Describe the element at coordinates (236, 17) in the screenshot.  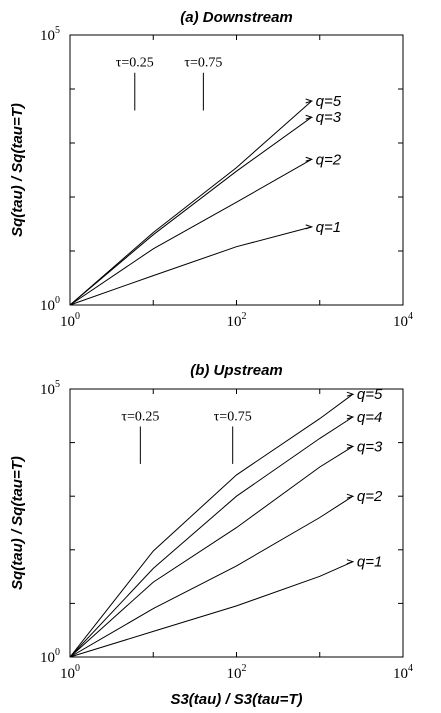
I see `panel-title: (a) Downstream` at that location.